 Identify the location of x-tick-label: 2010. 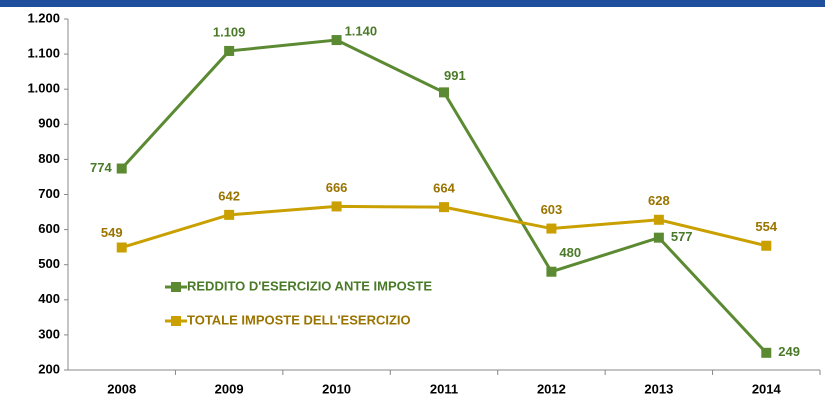
(336, 388).